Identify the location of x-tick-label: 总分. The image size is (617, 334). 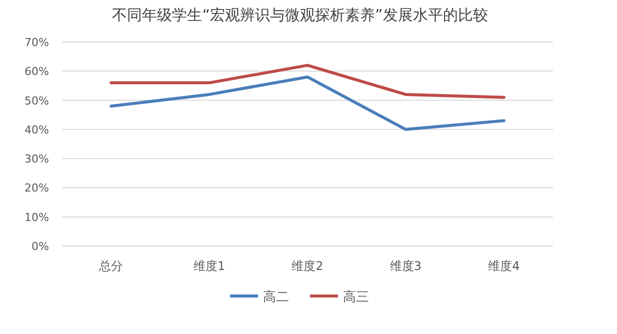
(111, 266).